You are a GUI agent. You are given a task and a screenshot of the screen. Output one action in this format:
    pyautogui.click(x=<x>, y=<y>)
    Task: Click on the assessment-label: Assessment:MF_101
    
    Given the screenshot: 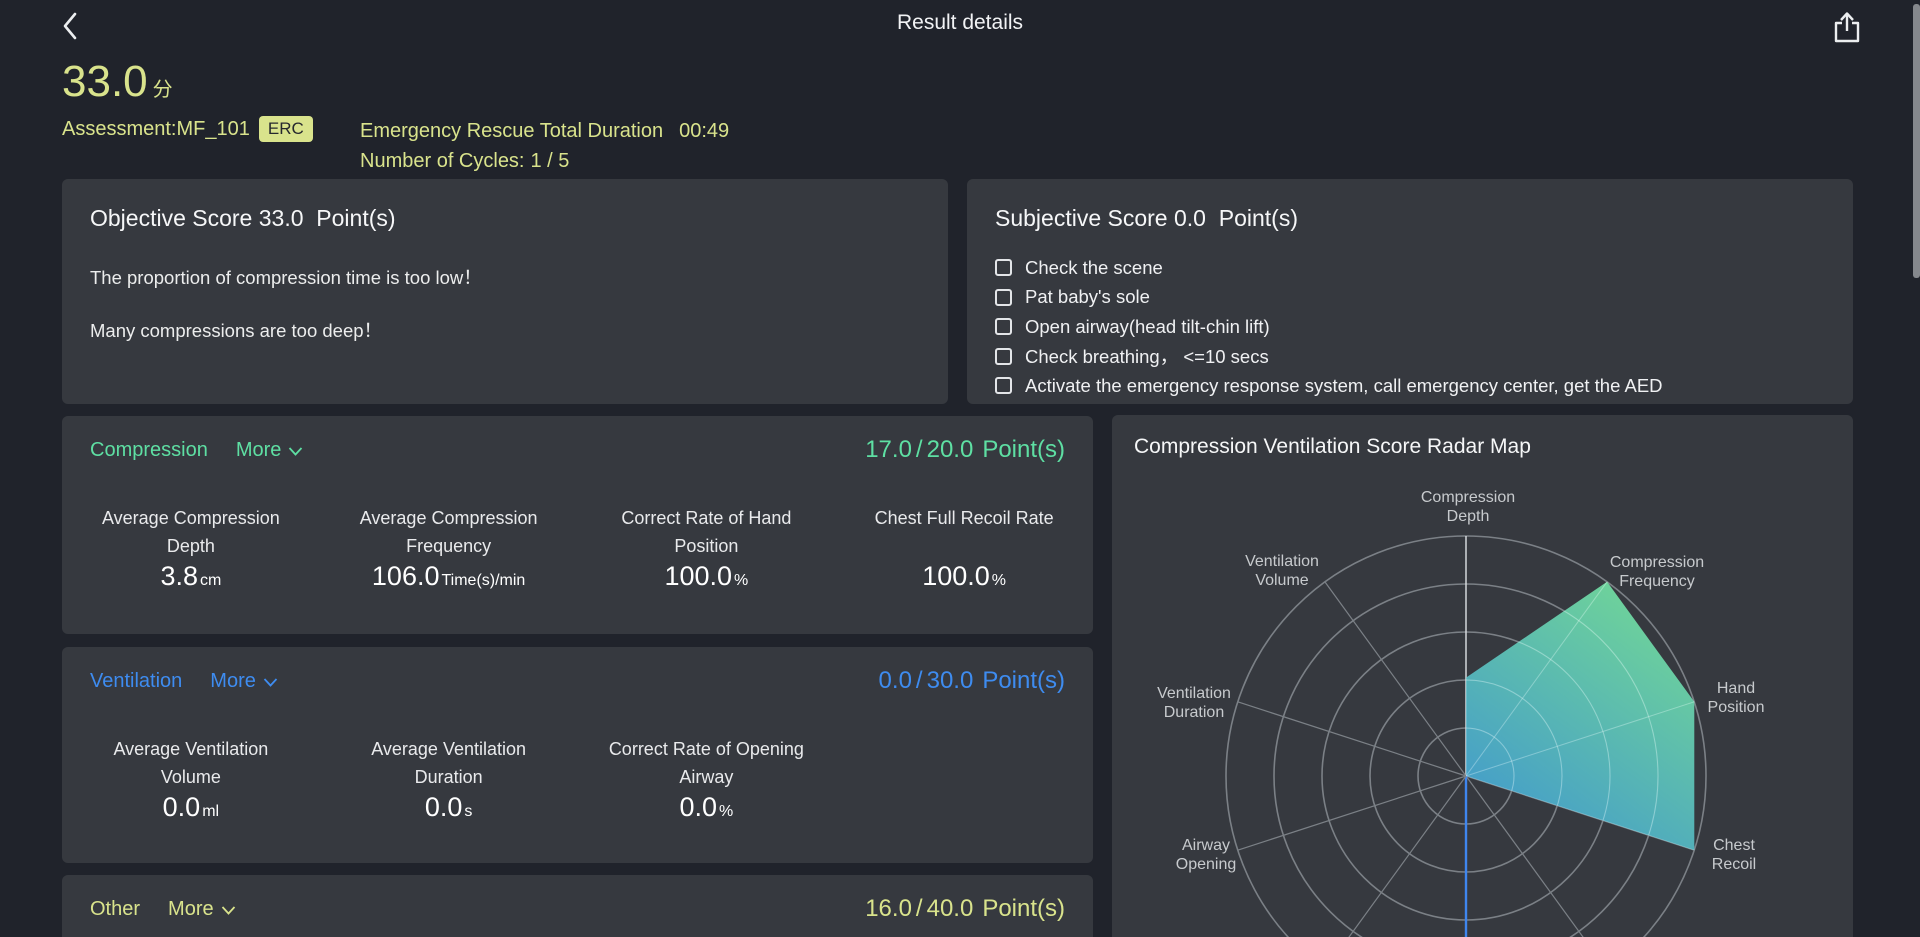 What is the action you would take?
    pyautogui.click(x=156, y=128)
    